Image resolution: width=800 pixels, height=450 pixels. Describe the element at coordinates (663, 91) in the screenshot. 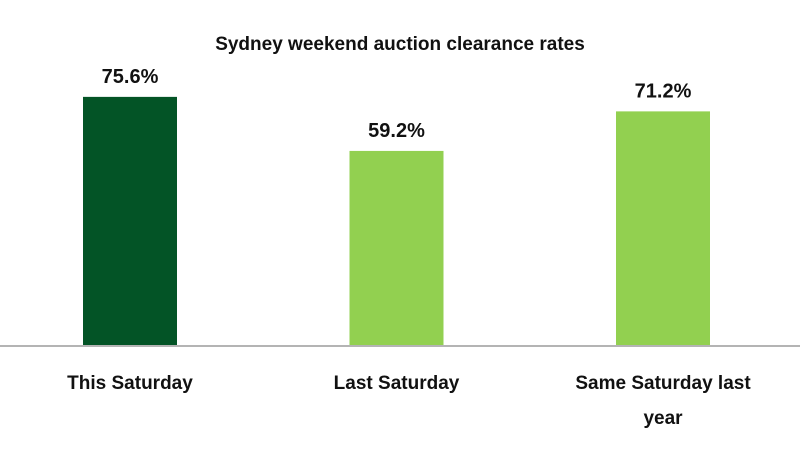

I see `data-label-2: 71.2%` at that location.